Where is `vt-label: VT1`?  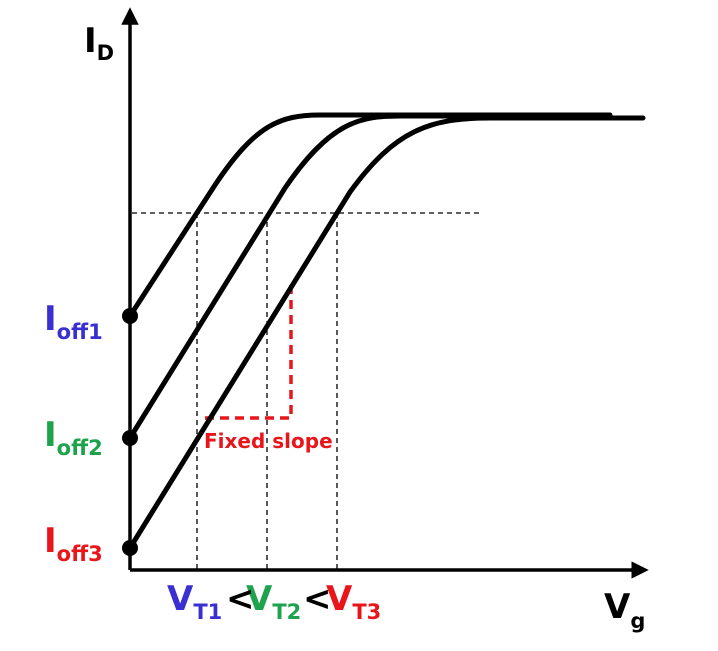 vt-label: VT1 is located at coordinates (194, 601).